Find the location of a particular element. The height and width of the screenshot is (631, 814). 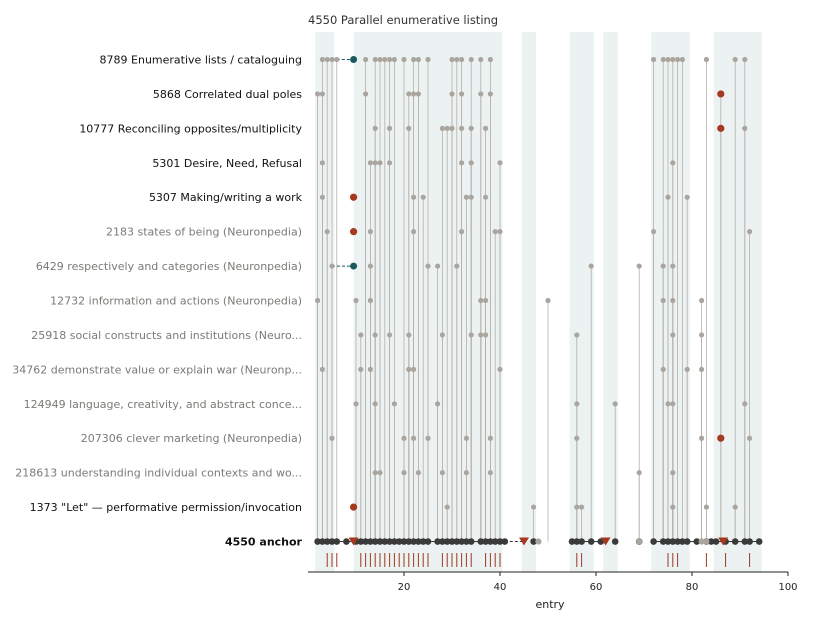

x-tick-label: 20 is located at coordinates (404, 587).